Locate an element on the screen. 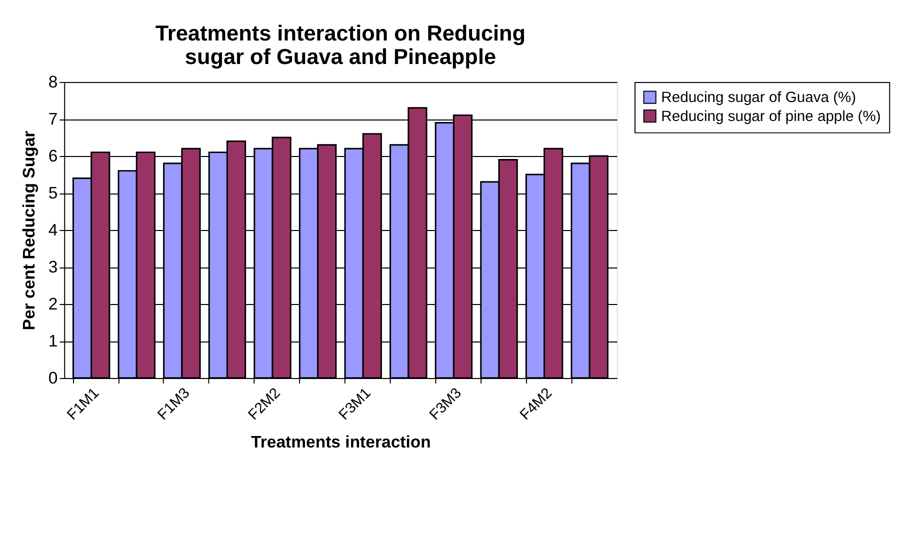  chart-title: Treatments interaction on Reducing sugar of Guava and Pineapple is located at coordinates (340, 45).